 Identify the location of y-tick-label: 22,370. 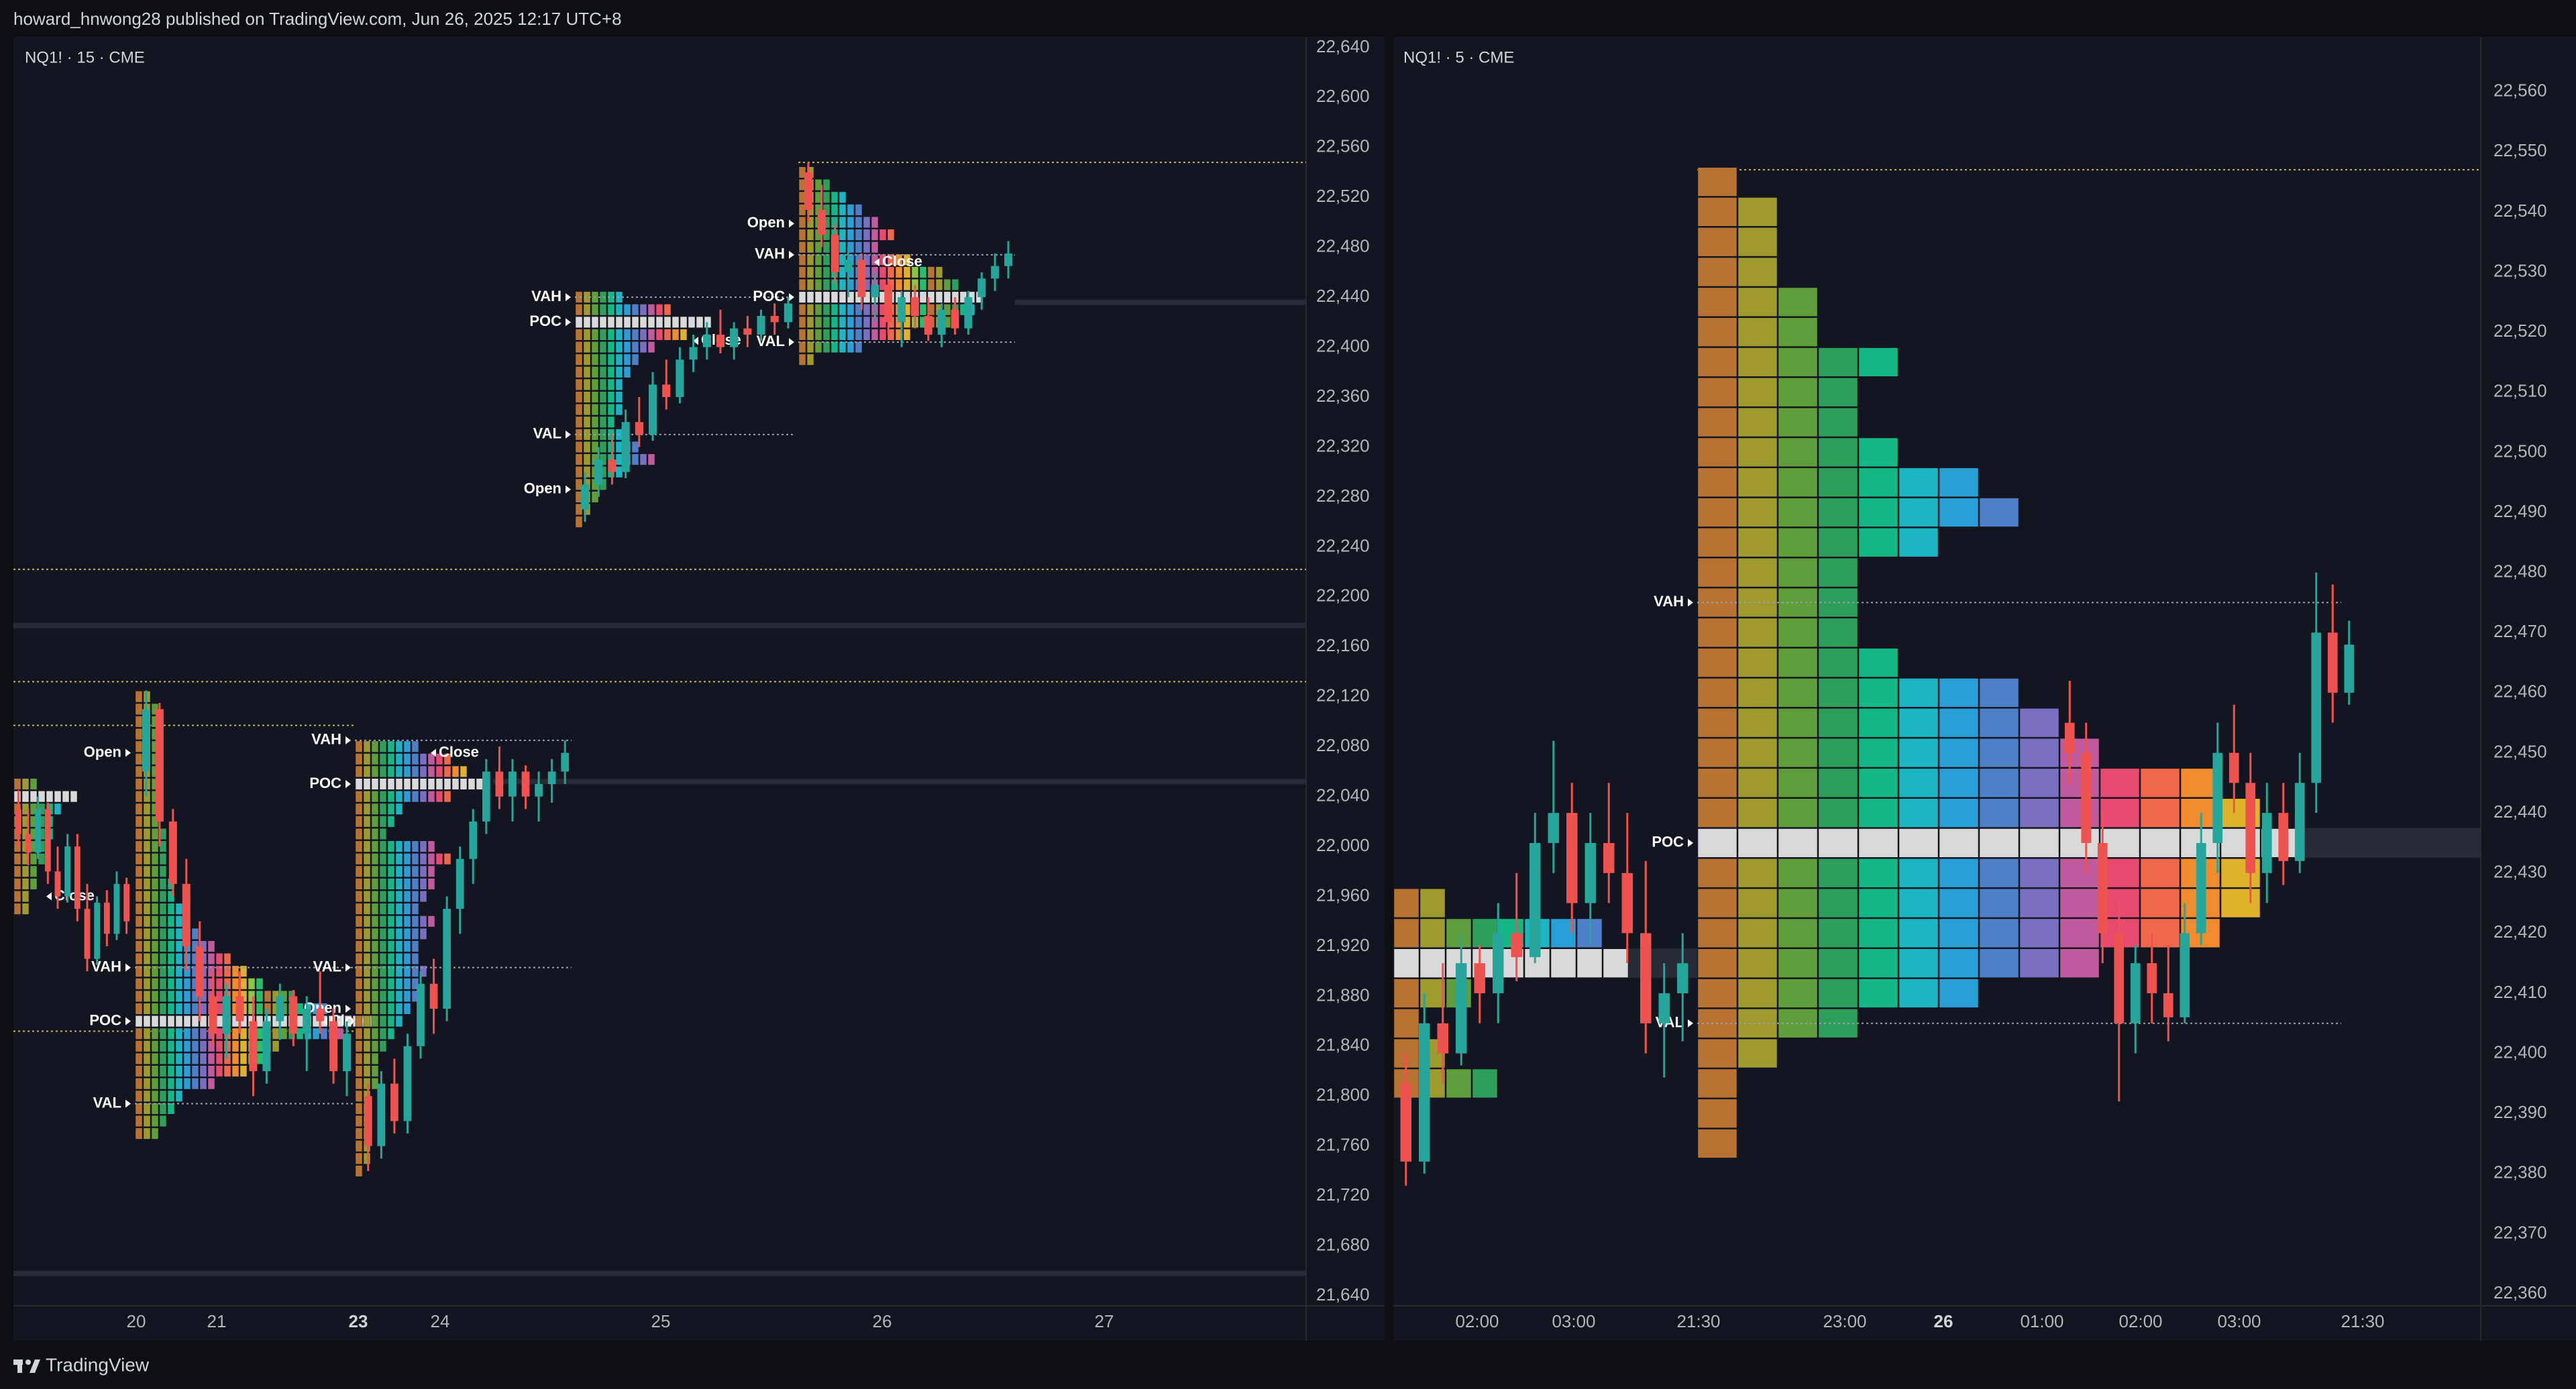
(2520, 1232).